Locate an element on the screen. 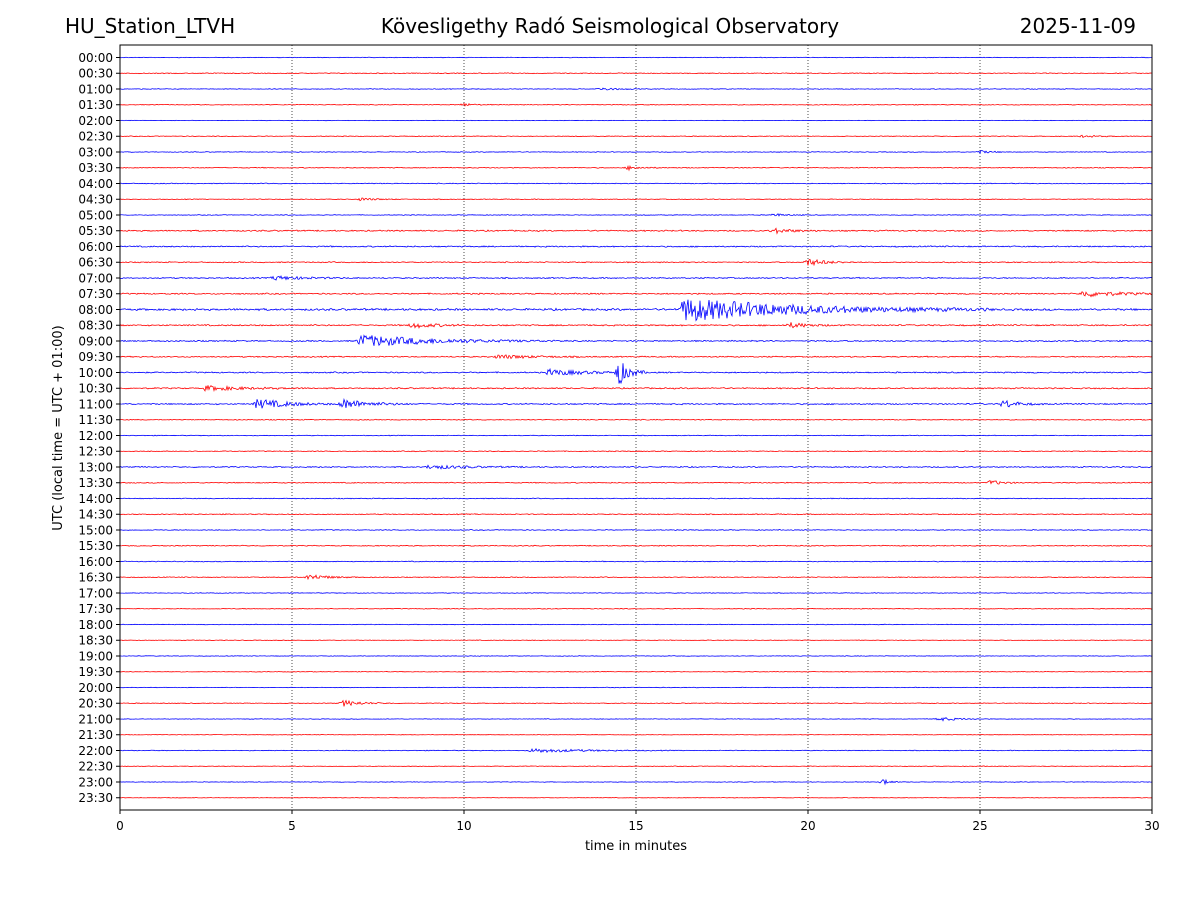 Image resolution: width=1200 pixels, height=900 pixels. y-tick-label: 06:30 is located at coordinates (95, 263).